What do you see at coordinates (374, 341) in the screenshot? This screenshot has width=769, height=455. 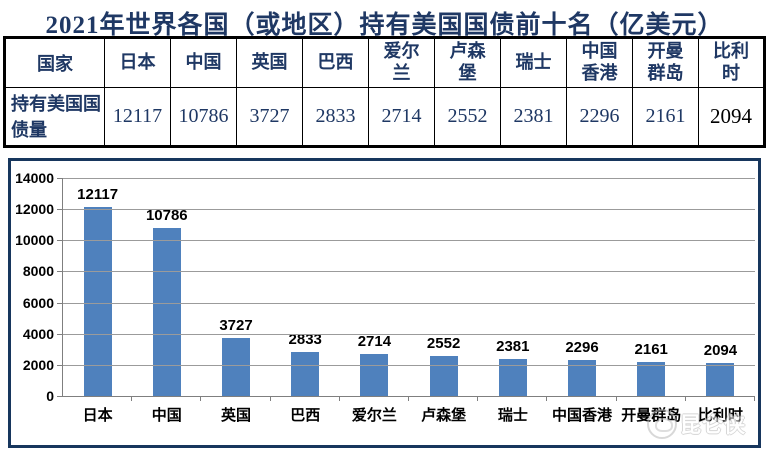 I see `bar-data-label: 2714` at bounding box center [374, 341].